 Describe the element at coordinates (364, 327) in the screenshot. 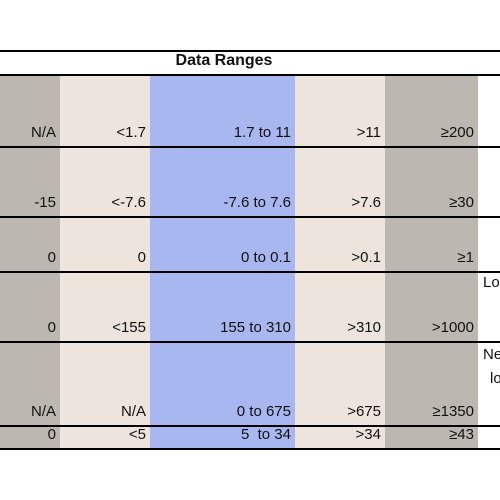

I see `cell-text: >310` at that location.